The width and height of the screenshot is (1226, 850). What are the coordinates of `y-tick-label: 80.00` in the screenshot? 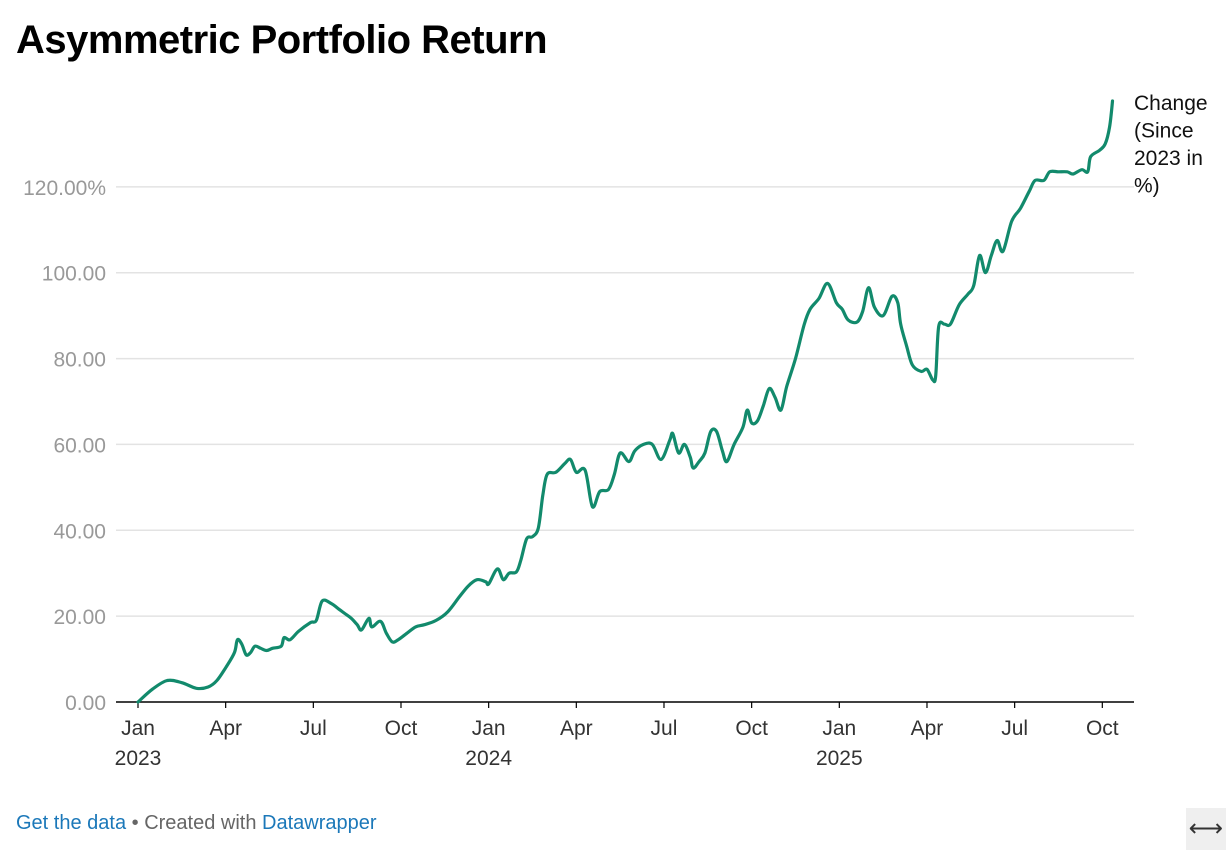 It's located at (79, 360).